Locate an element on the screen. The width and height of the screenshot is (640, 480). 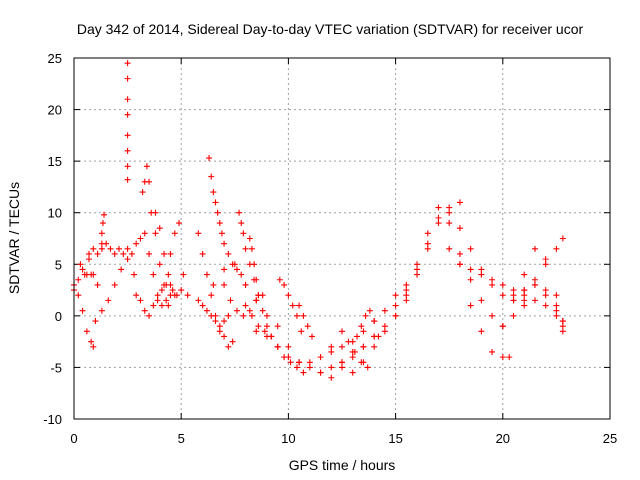
series-arc-aj is located at coordinates (543, 264).